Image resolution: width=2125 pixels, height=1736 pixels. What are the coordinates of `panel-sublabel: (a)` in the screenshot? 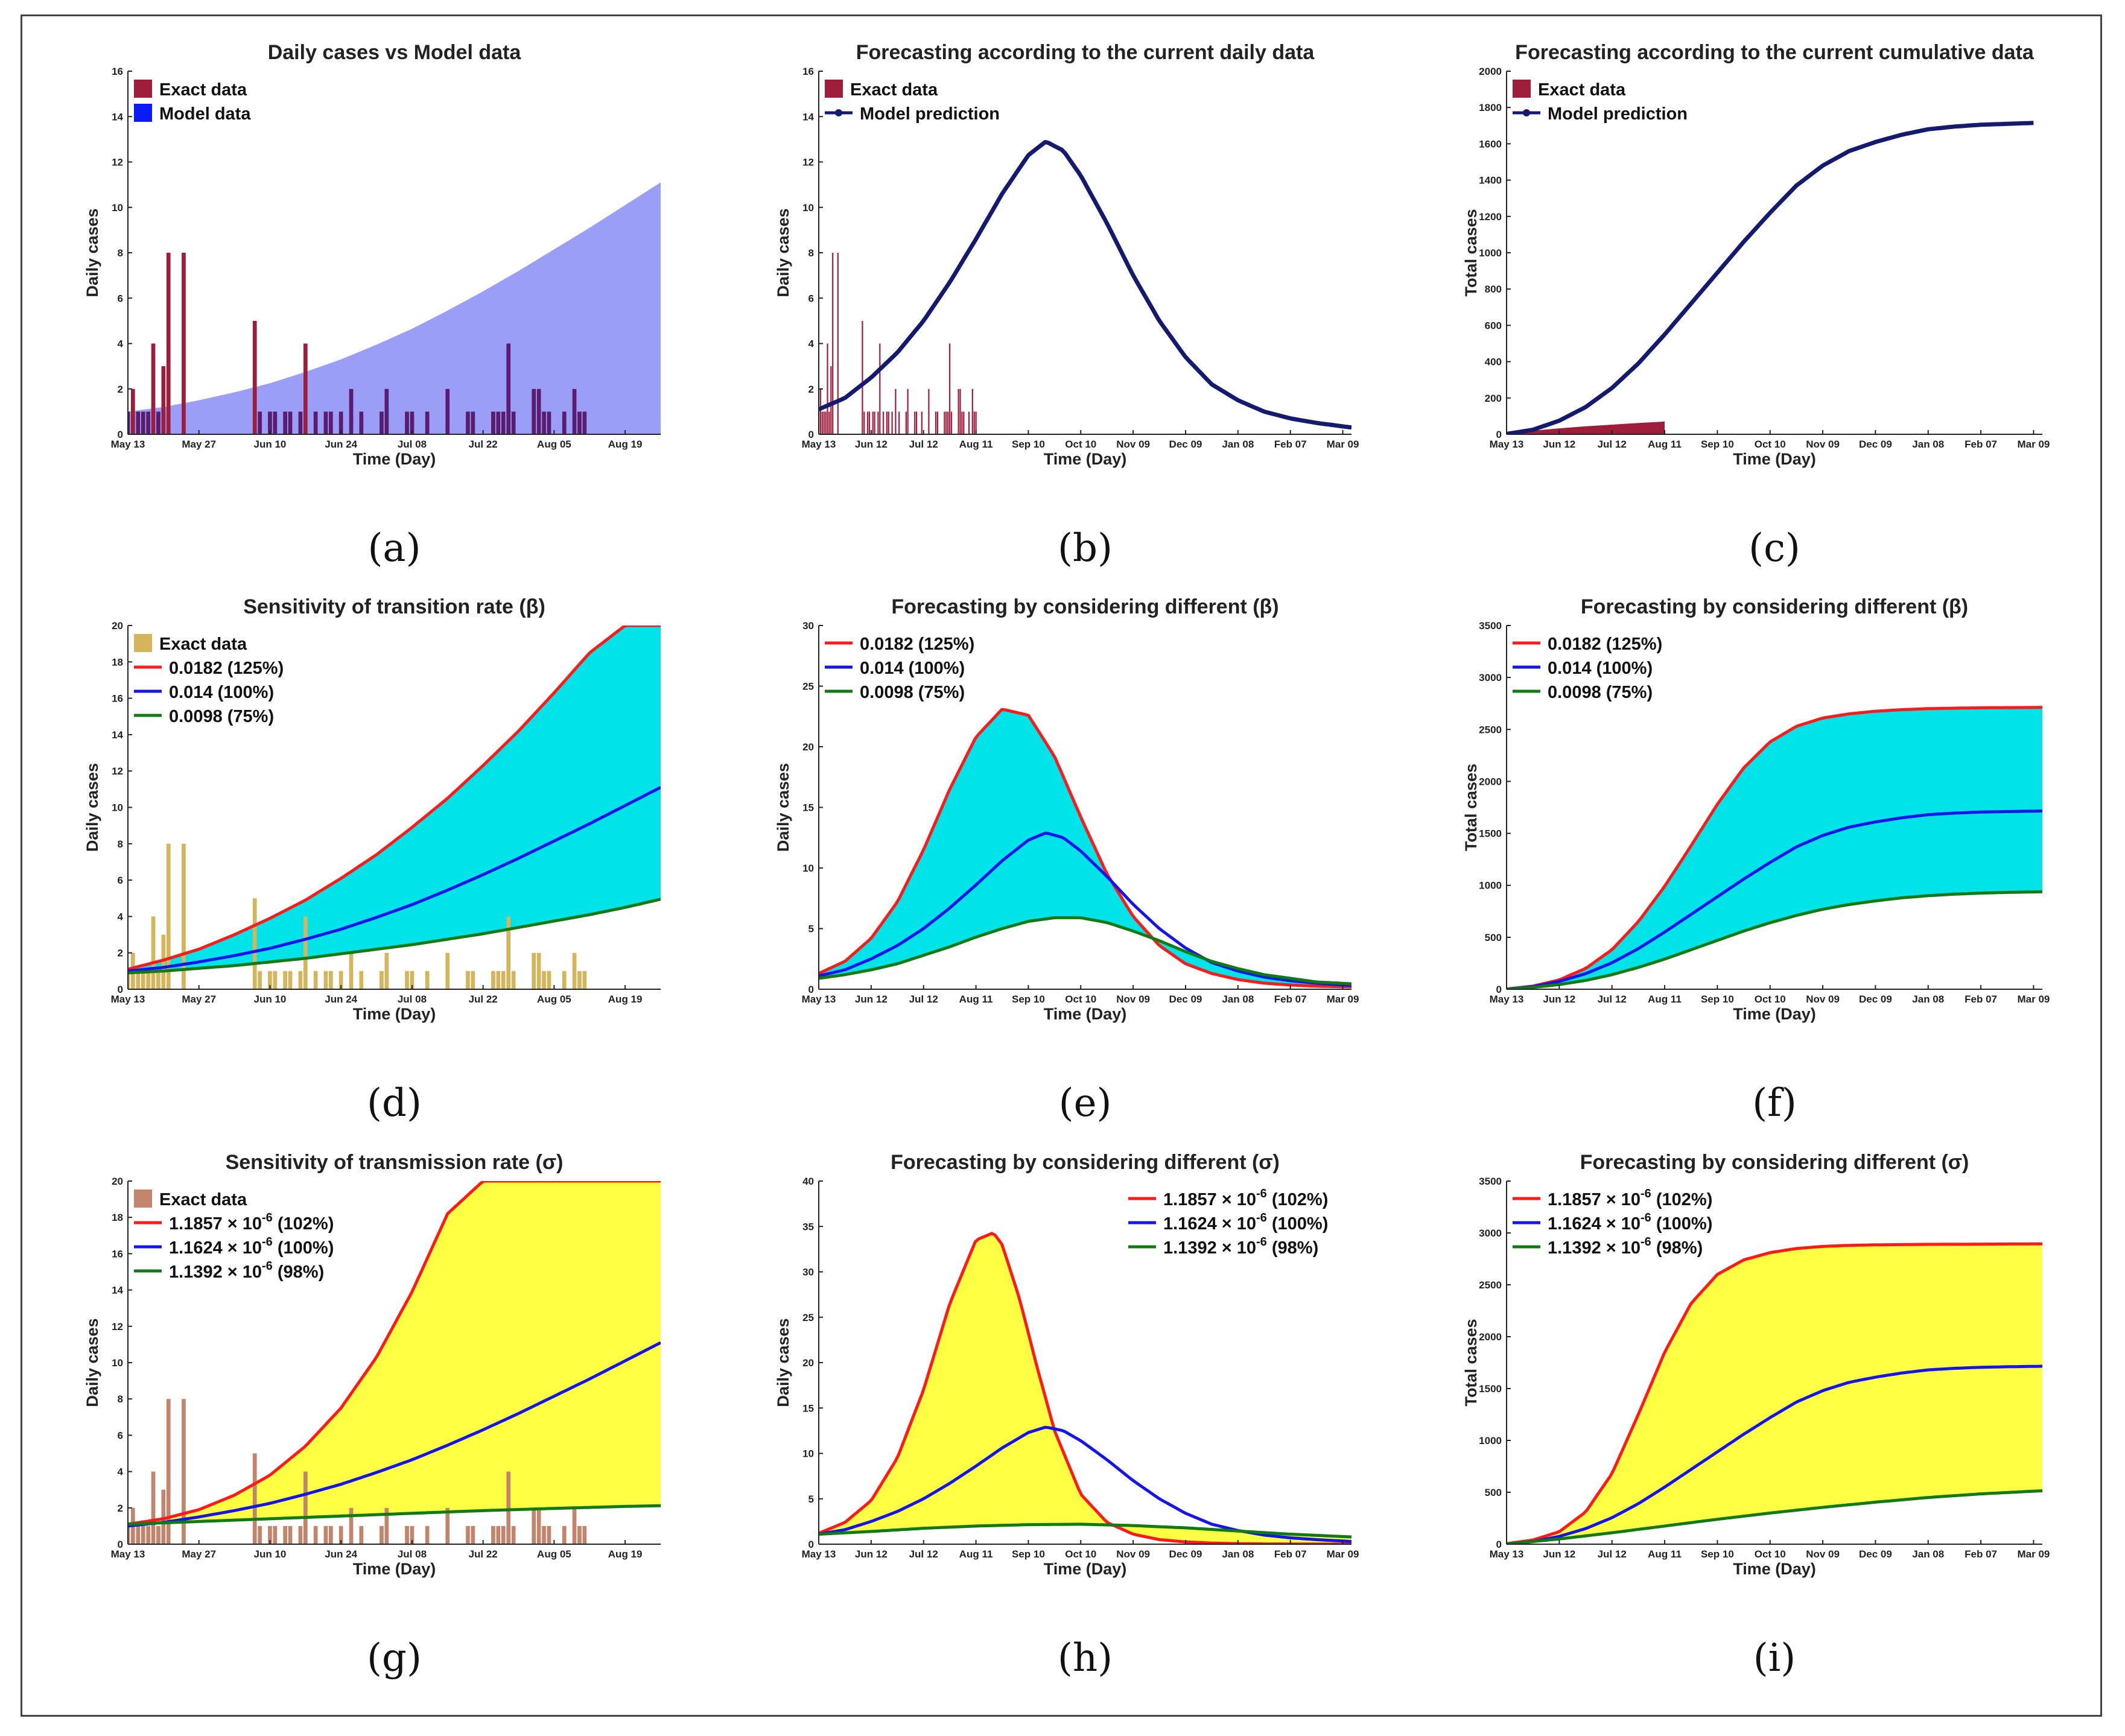 It's located at (394, 548).